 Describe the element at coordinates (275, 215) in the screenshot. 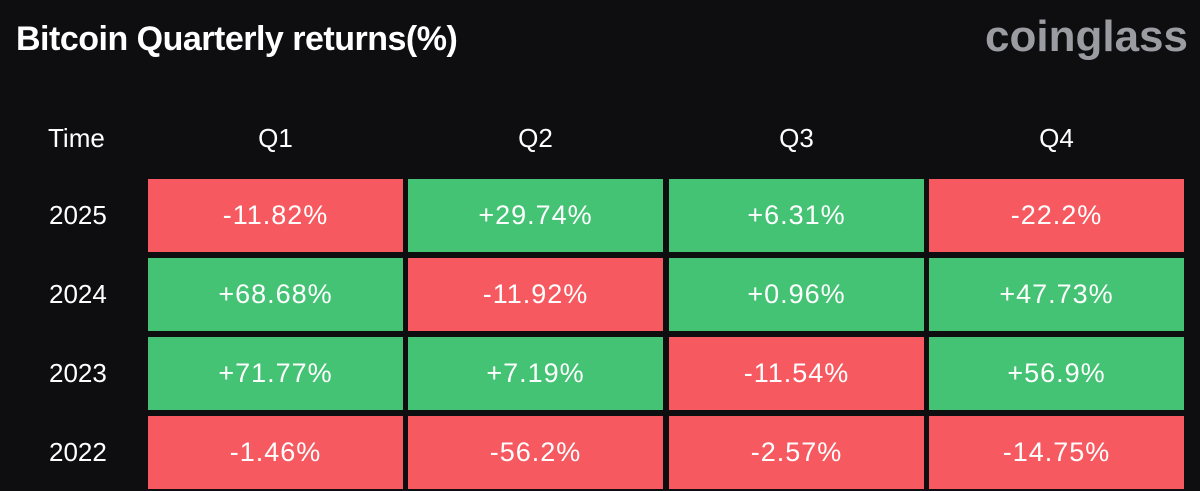

I see `return-cell-2025-q1: -11.82%` at that location.